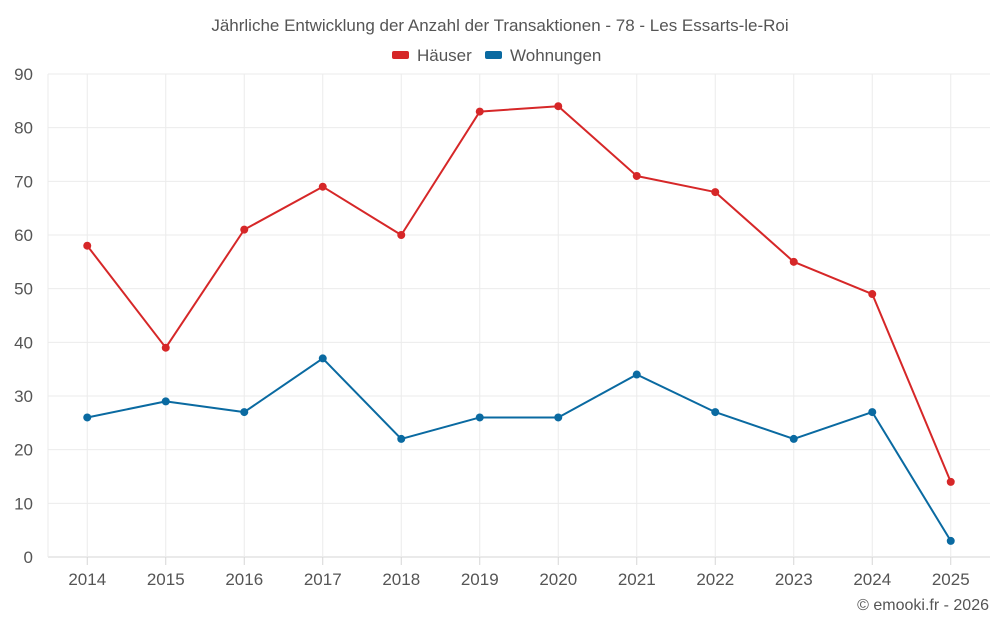  What do you see at coordinates (401, 579) in the screenshot?
I see `x-tick-label: 2018` at bounding box center [401, 579].